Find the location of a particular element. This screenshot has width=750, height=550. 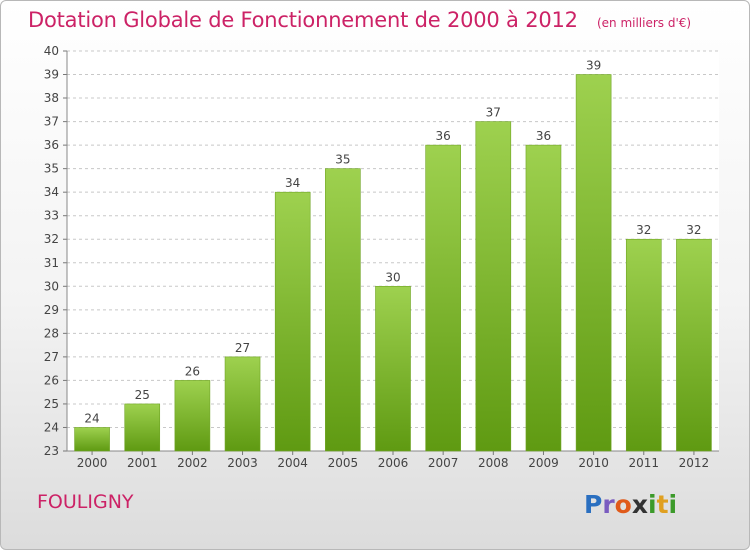

y-tick-label: 25 is located at coordinates (51, 404).